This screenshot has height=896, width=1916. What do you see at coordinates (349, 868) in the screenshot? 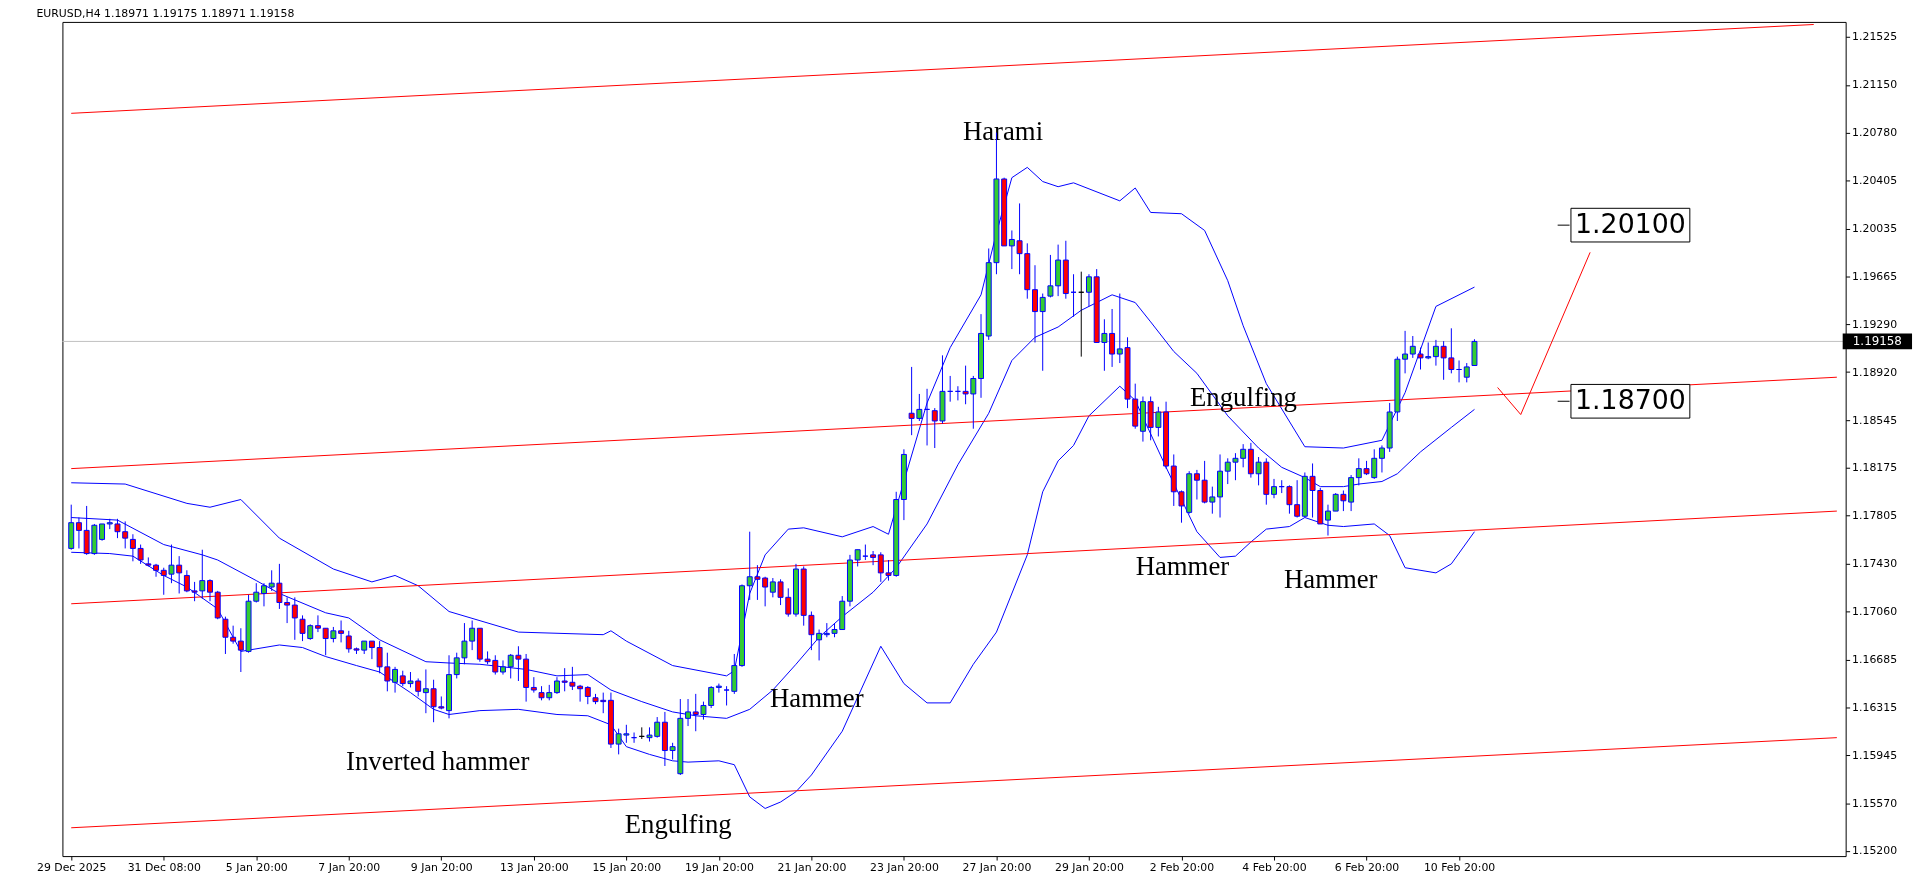
I see `x-tick-label: 7 Jan 20:00` at bounding box center [349, 868].